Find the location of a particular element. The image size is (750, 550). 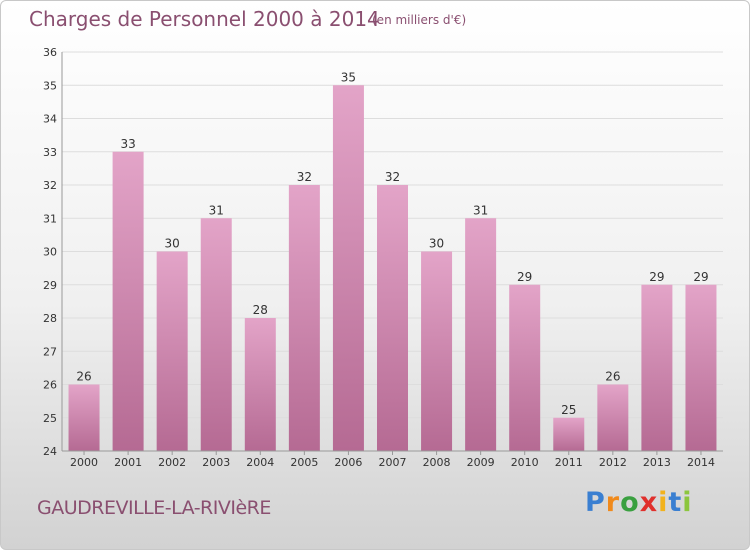

data-label-2012: 26 is located at coordinates (612, 377).